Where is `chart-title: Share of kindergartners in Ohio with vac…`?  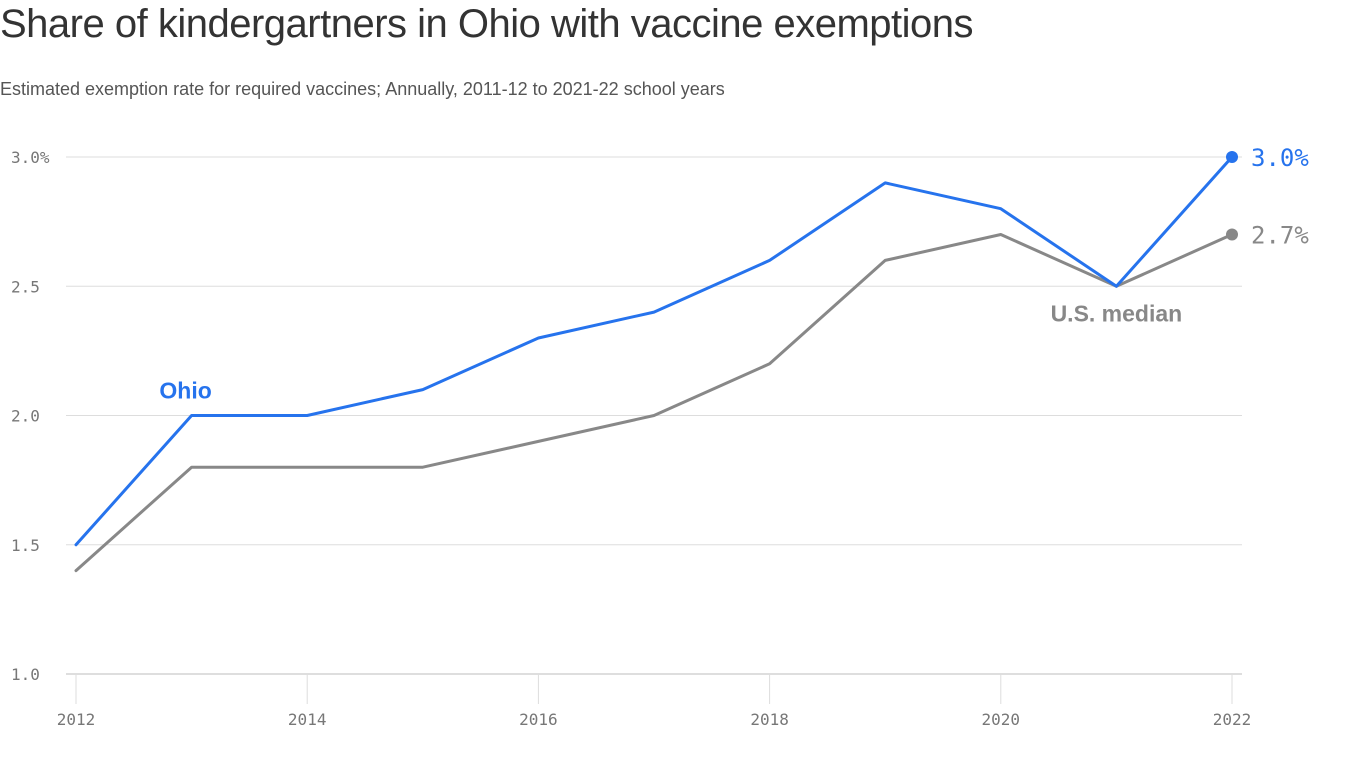 chart-title: Share of kindergartners in Ohio with vac… is located at coordinates (487, 24).